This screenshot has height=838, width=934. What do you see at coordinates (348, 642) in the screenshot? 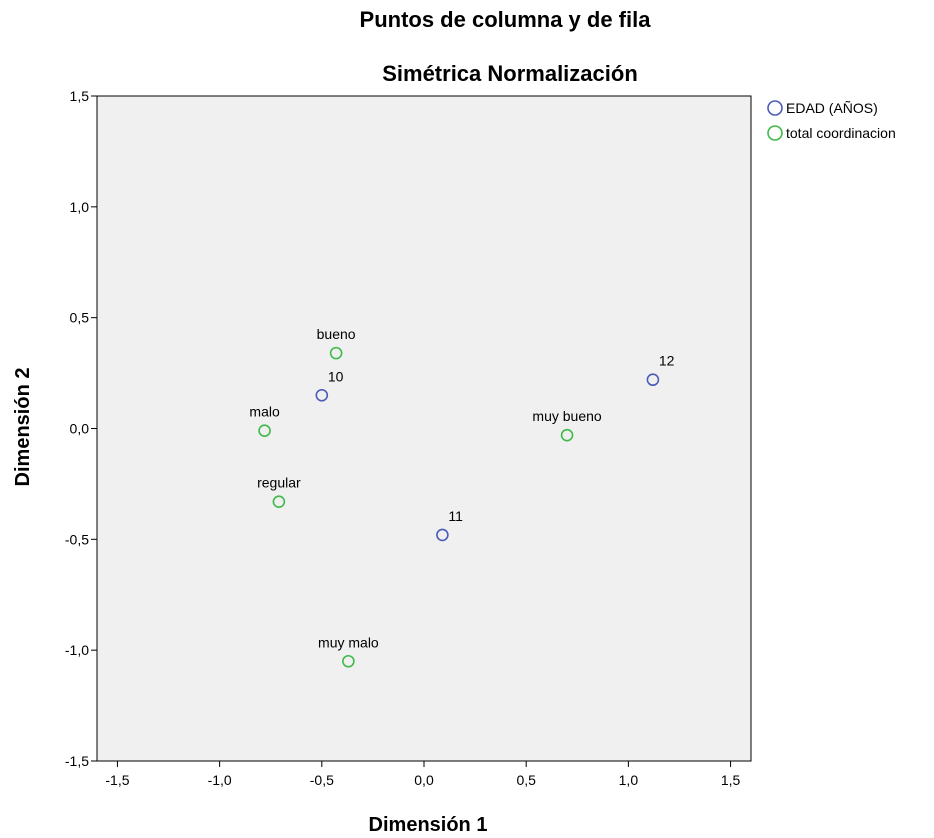
I see `data-point-label: muy malo` at bounding box center [348, 642].